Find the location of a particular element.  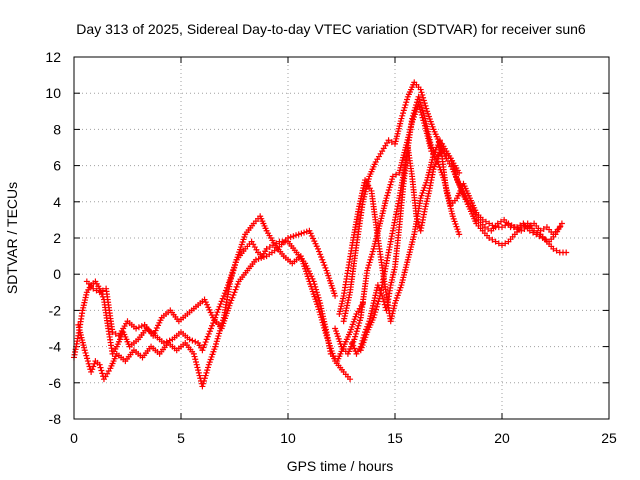

y-tick-label: 2 is located at coordinates (57, 238).